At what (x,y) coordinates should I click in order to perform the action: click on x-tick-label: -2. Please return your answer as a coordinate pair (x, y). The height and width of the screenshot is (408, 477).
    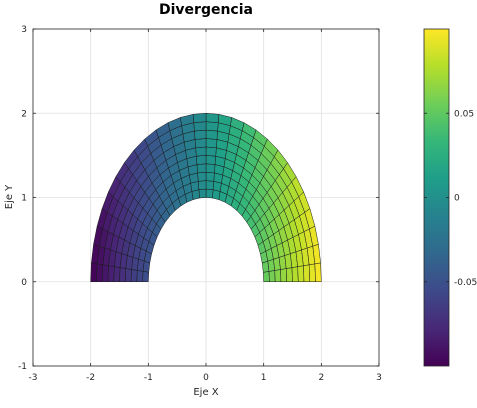
    Looking at the image, I should click on (90, 378).